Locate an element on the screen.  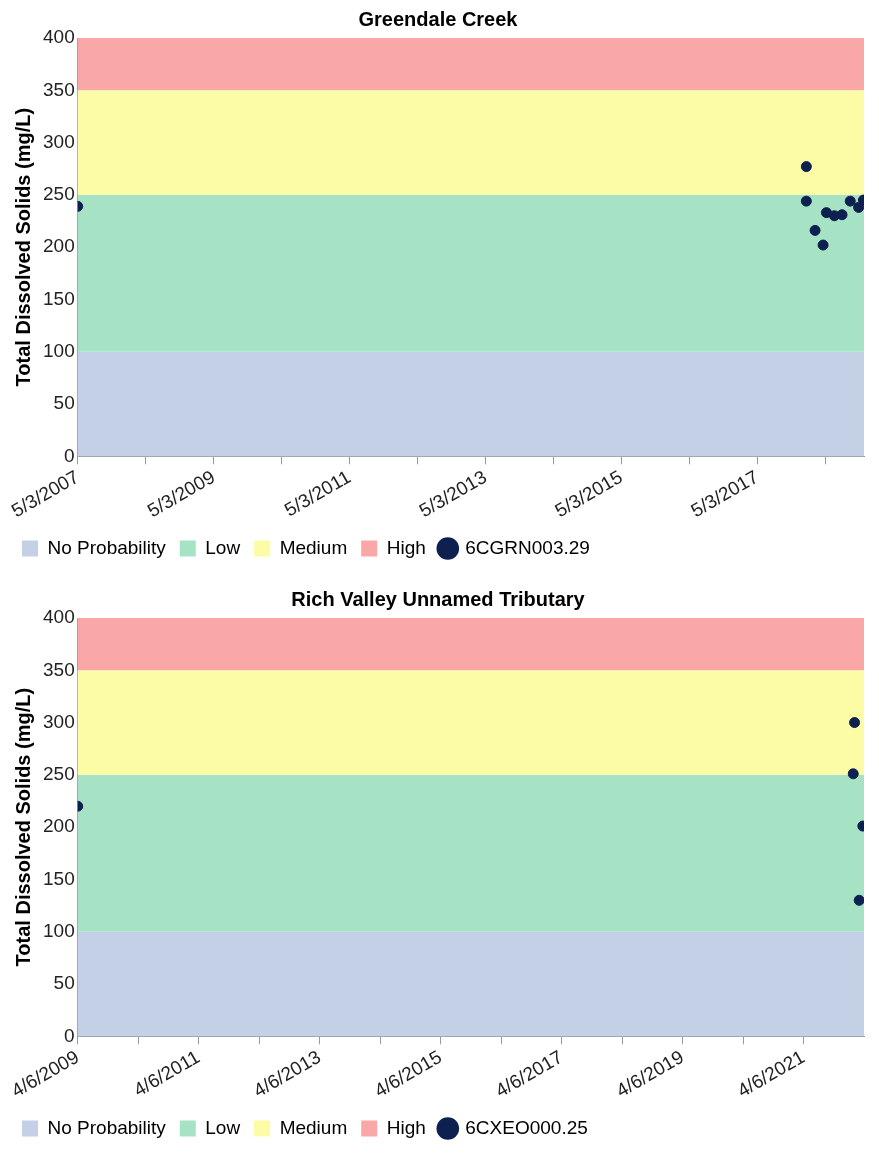
legend-label: 6CXEO000.25 is located at coordinates (526, 1127).